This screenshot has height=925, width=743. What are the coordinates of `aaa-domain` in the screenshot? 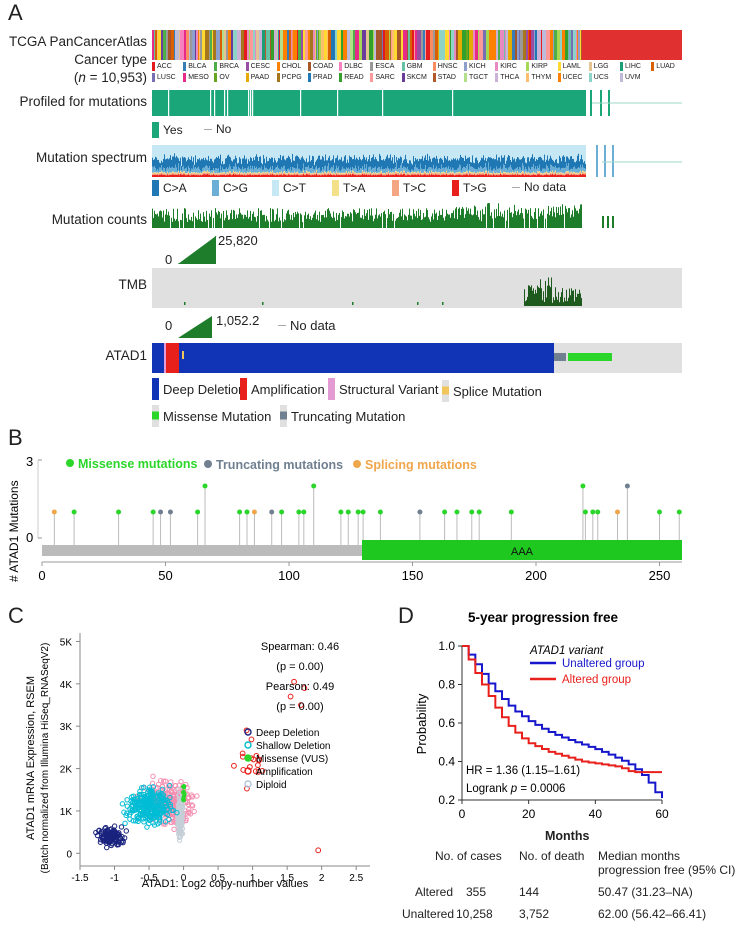 It's located at (522, 550).